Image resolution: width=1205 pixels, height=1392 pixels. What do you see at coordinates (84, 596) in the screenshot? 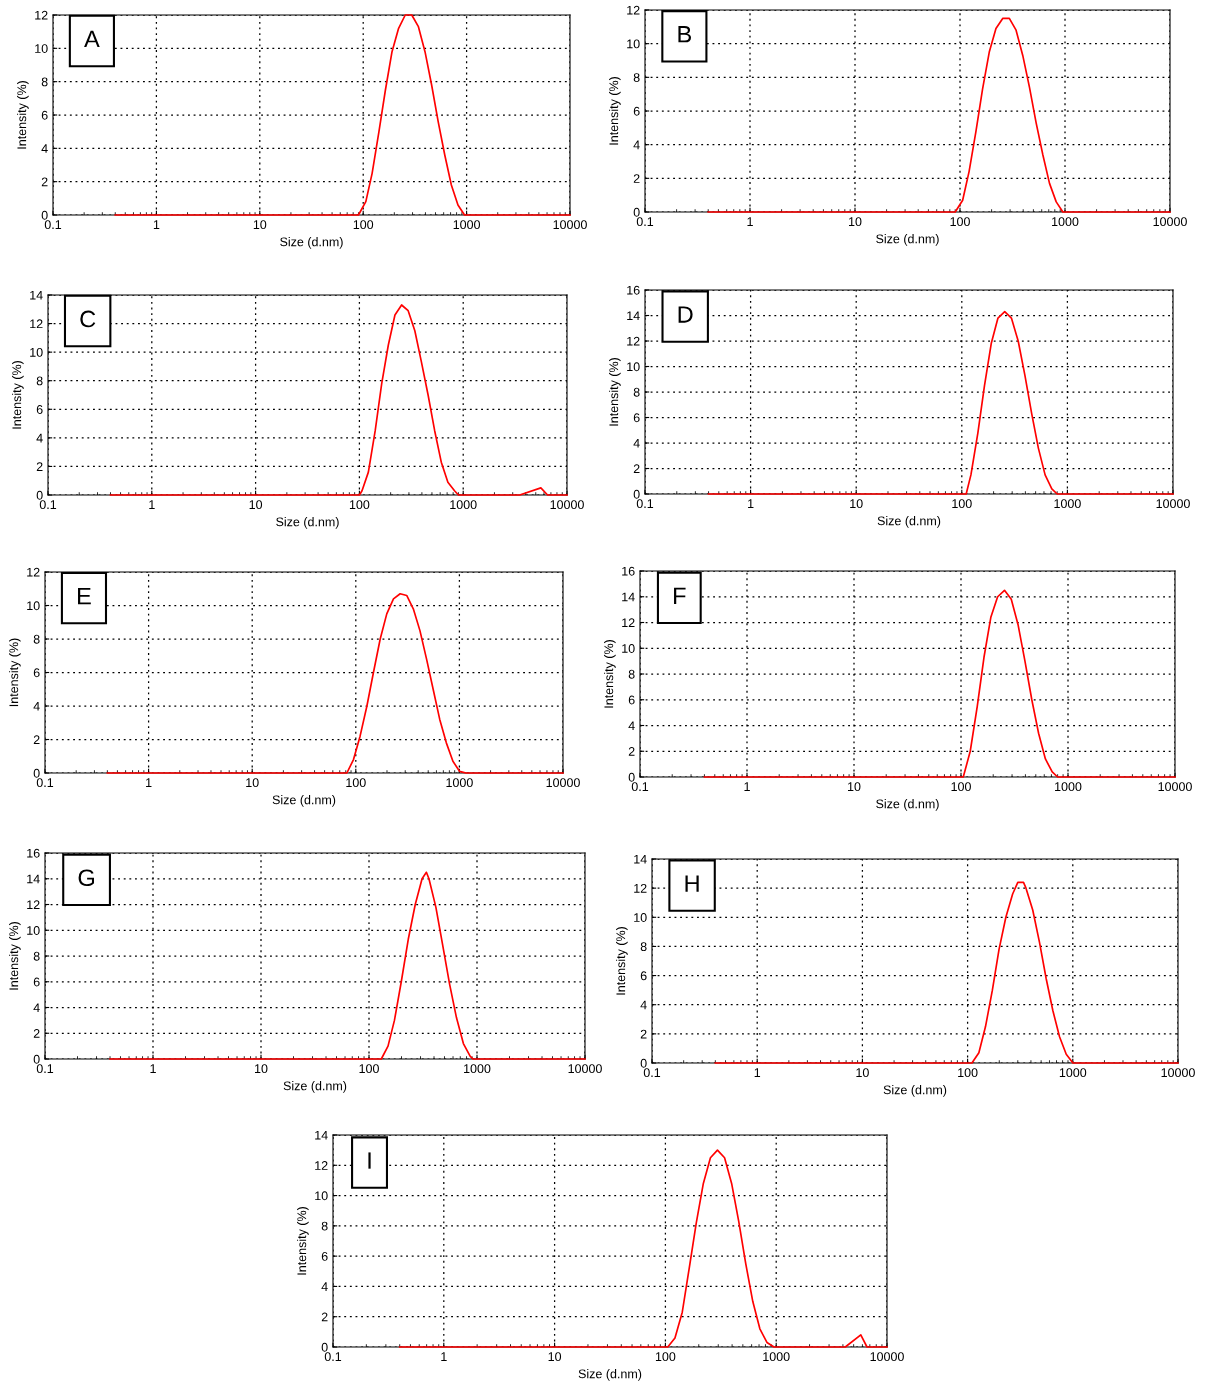
I see `annotation: E` at bounding box center [84, 596].